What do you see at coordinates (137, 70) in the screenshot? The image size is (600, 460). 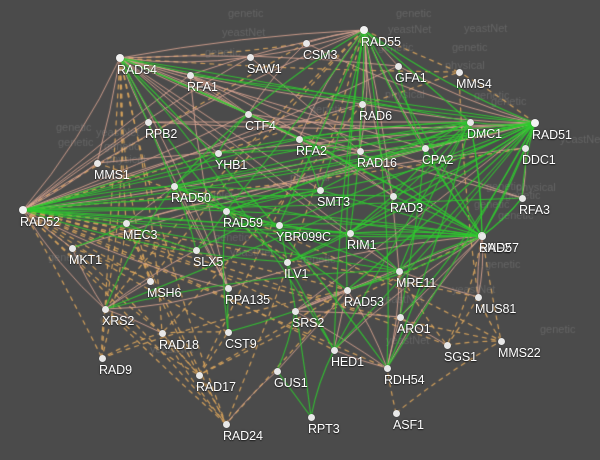 I see `graph-node-label-rad54: RAD54` at bounding box center [137, 70].